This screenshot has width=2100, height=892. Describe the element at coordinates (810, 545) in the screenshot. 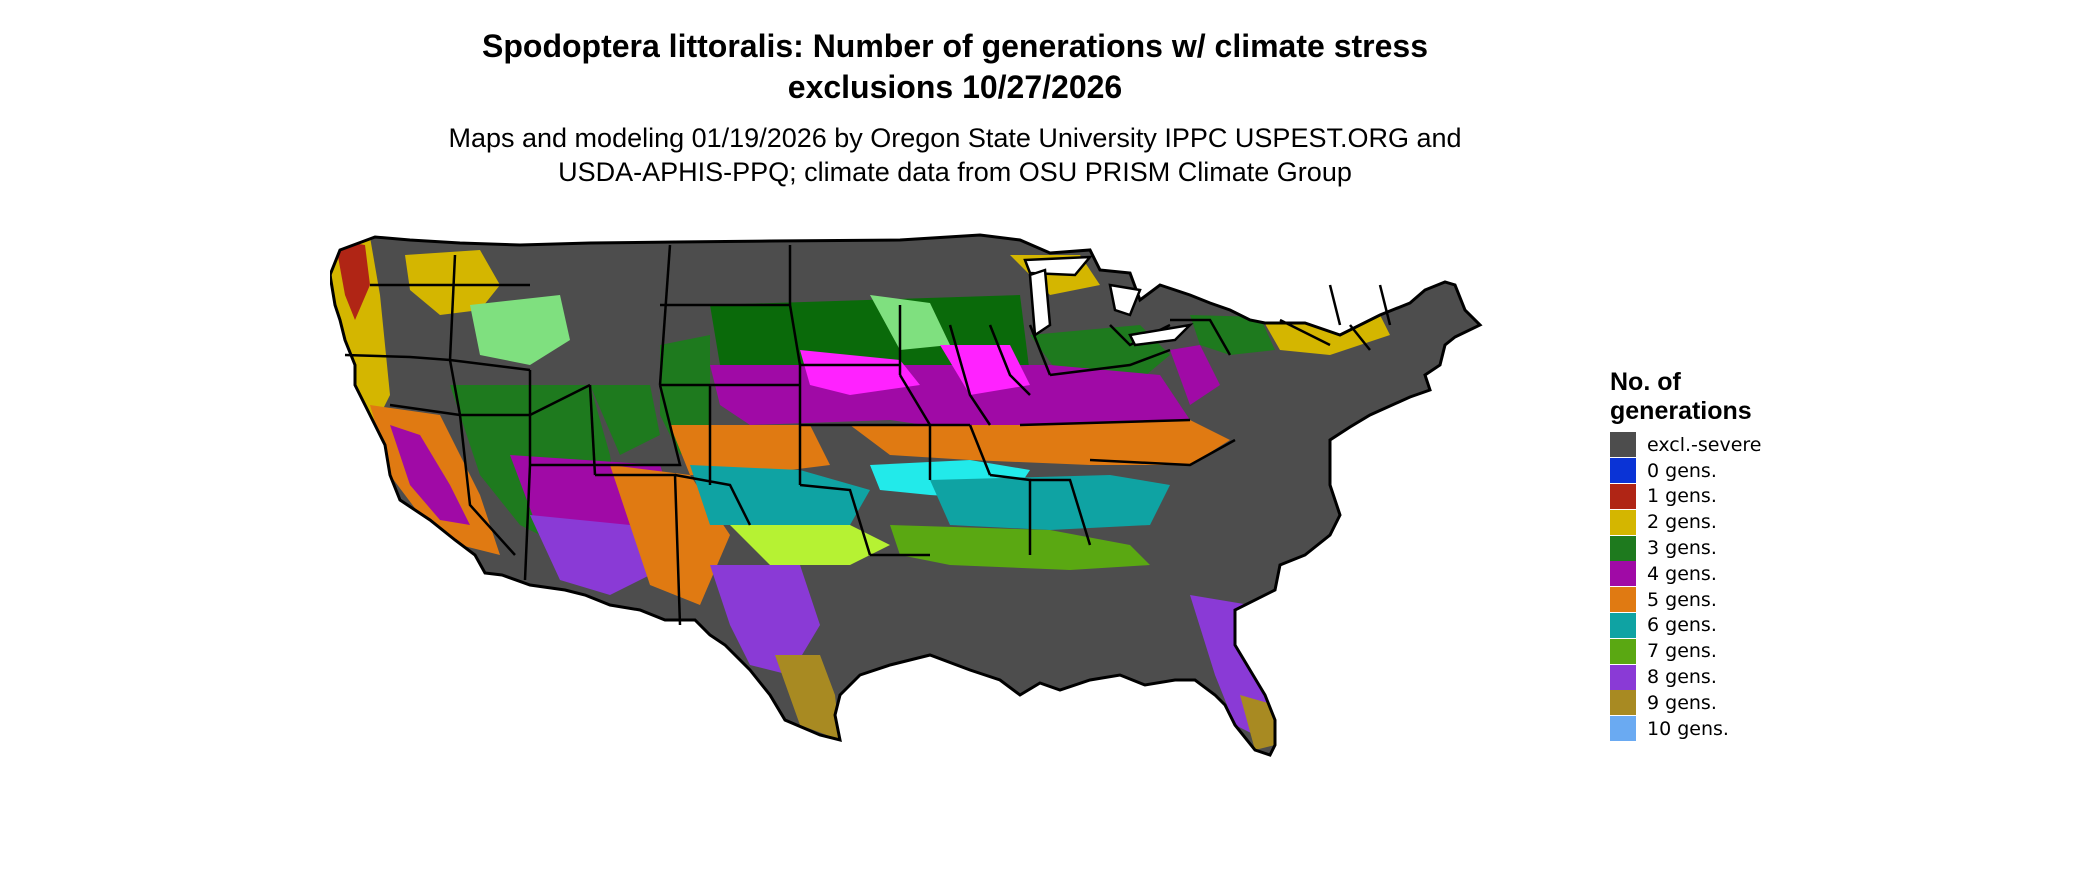

I see `zone-7-gens-light-south-texas` at that location.